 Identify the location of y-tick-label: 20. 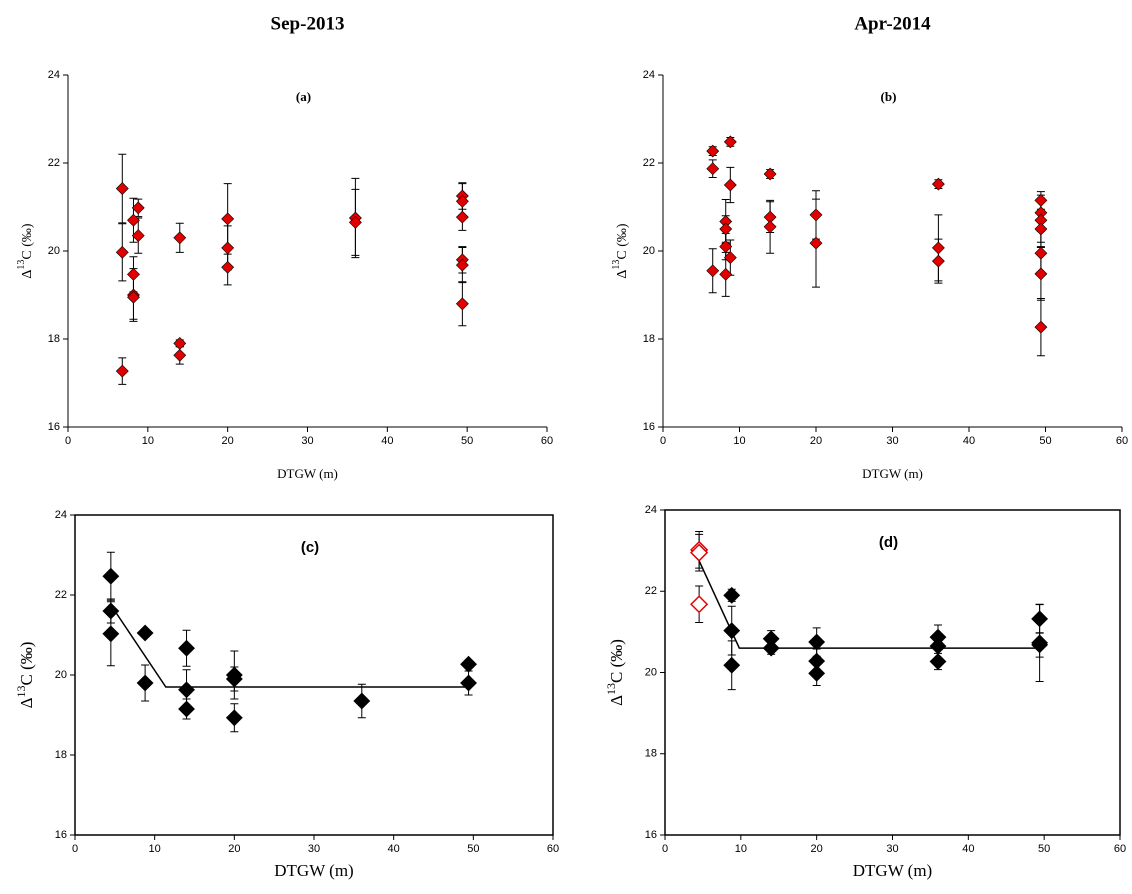
(651, 672).